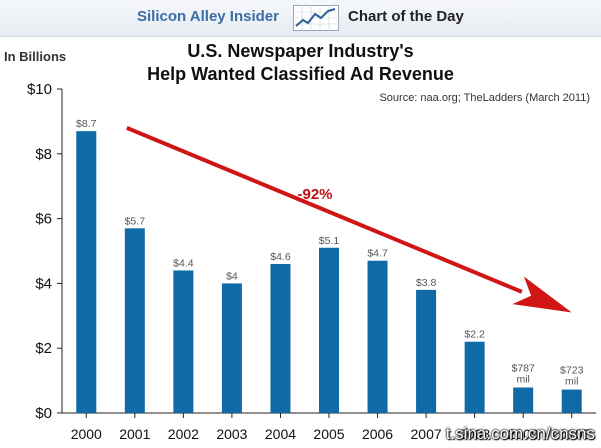  Describe the element at coordinates (484, 98) in the screenshot. I see `source-note: Source: naa.org; TheLadders (March 2011)` at that location.